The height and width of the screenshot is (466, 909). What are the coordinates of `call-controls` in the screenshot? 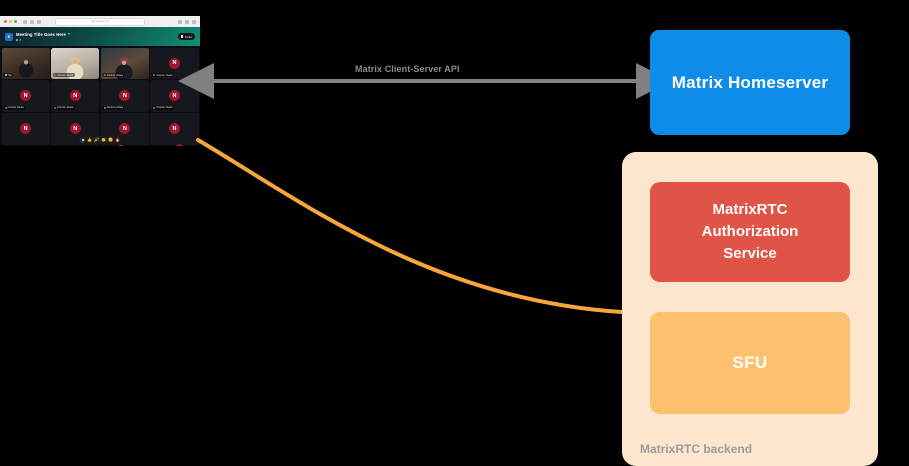 It's located at (100, 145).